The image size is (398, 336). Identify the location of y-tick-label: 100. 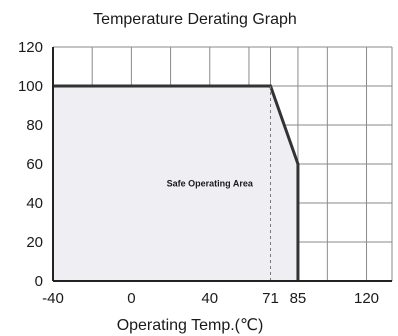
(30, 86).